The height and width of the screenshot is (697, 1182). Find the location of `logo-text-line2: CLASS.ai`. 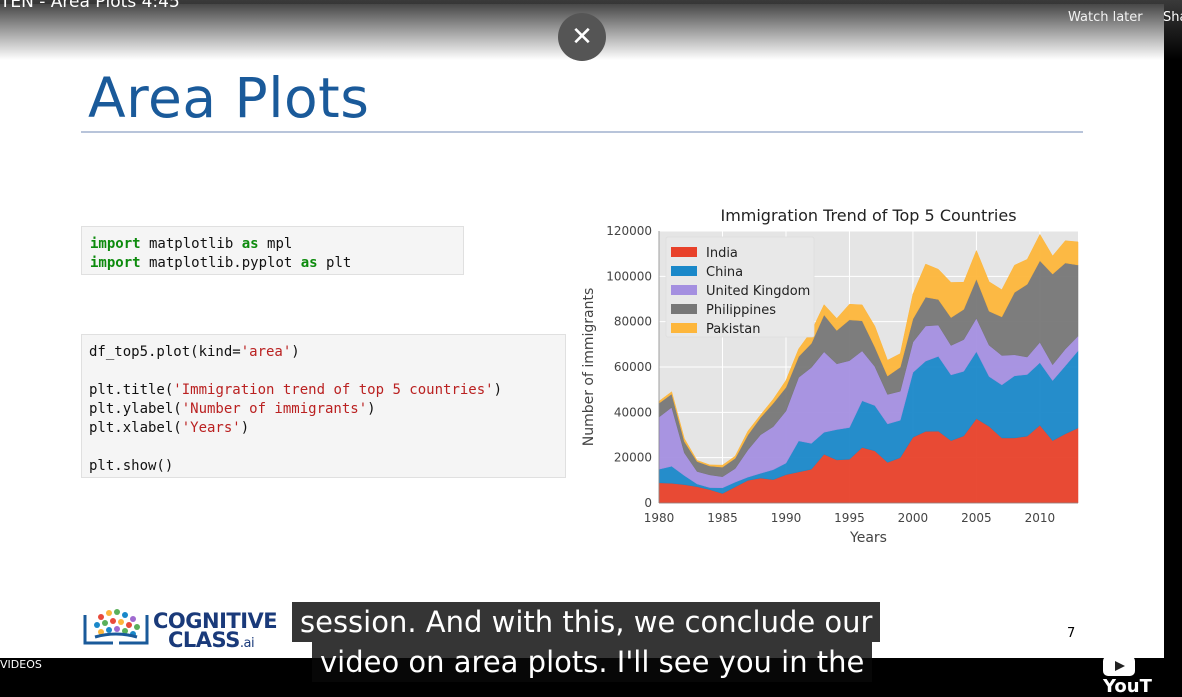

logo-text-line2: CLASS.ai is located at coordinates (211, 640).